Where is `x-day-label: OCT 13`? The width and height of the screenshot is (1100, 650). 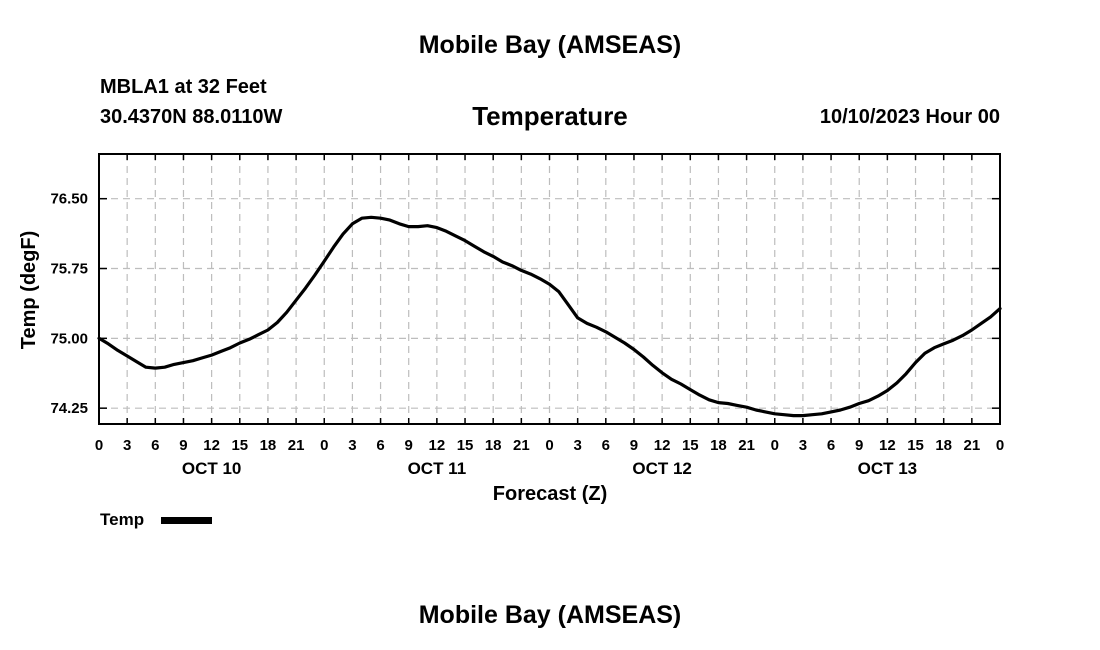 x-day-label: OCT 13 is located at coordinates (888, 468).